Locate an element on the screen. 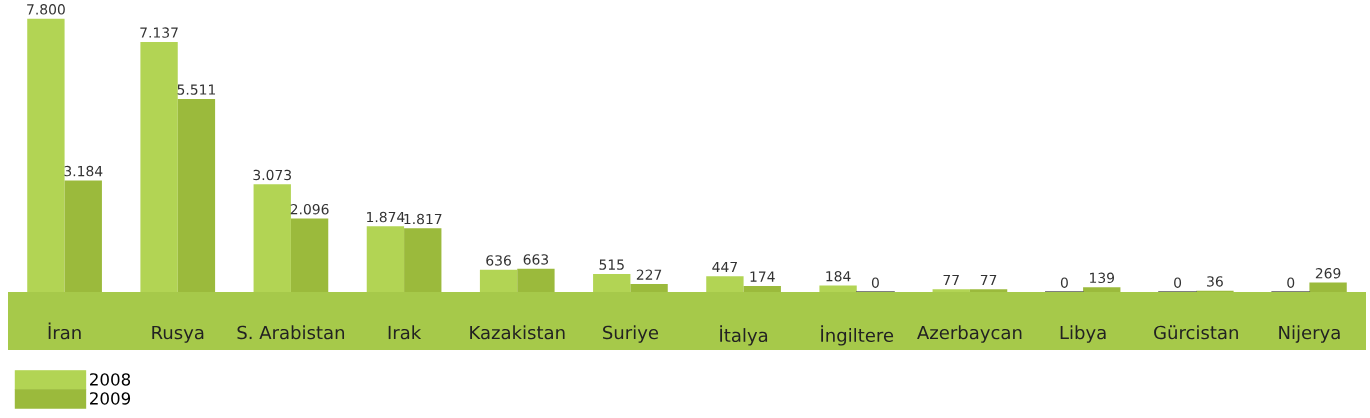  x-tick-label: Suriye is located at coordinates (631, 334).